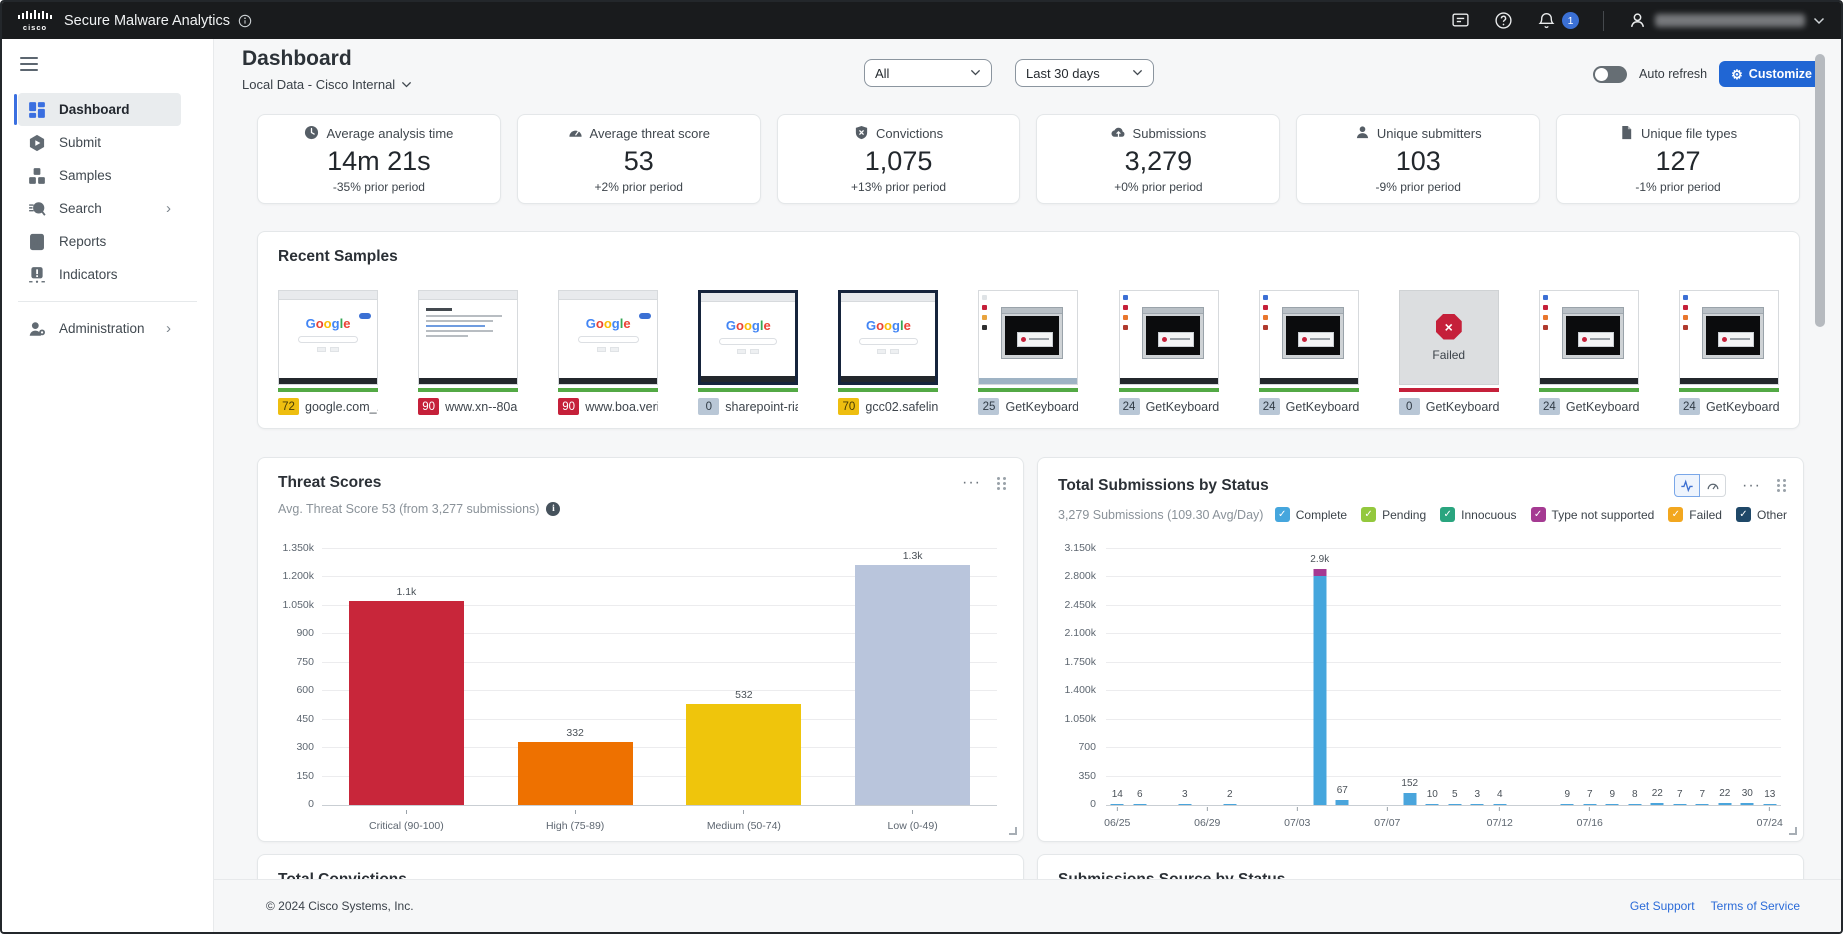 This screenshot has width=1843, height=934. I want to click on sample-status-bar, so click(1308, 390).